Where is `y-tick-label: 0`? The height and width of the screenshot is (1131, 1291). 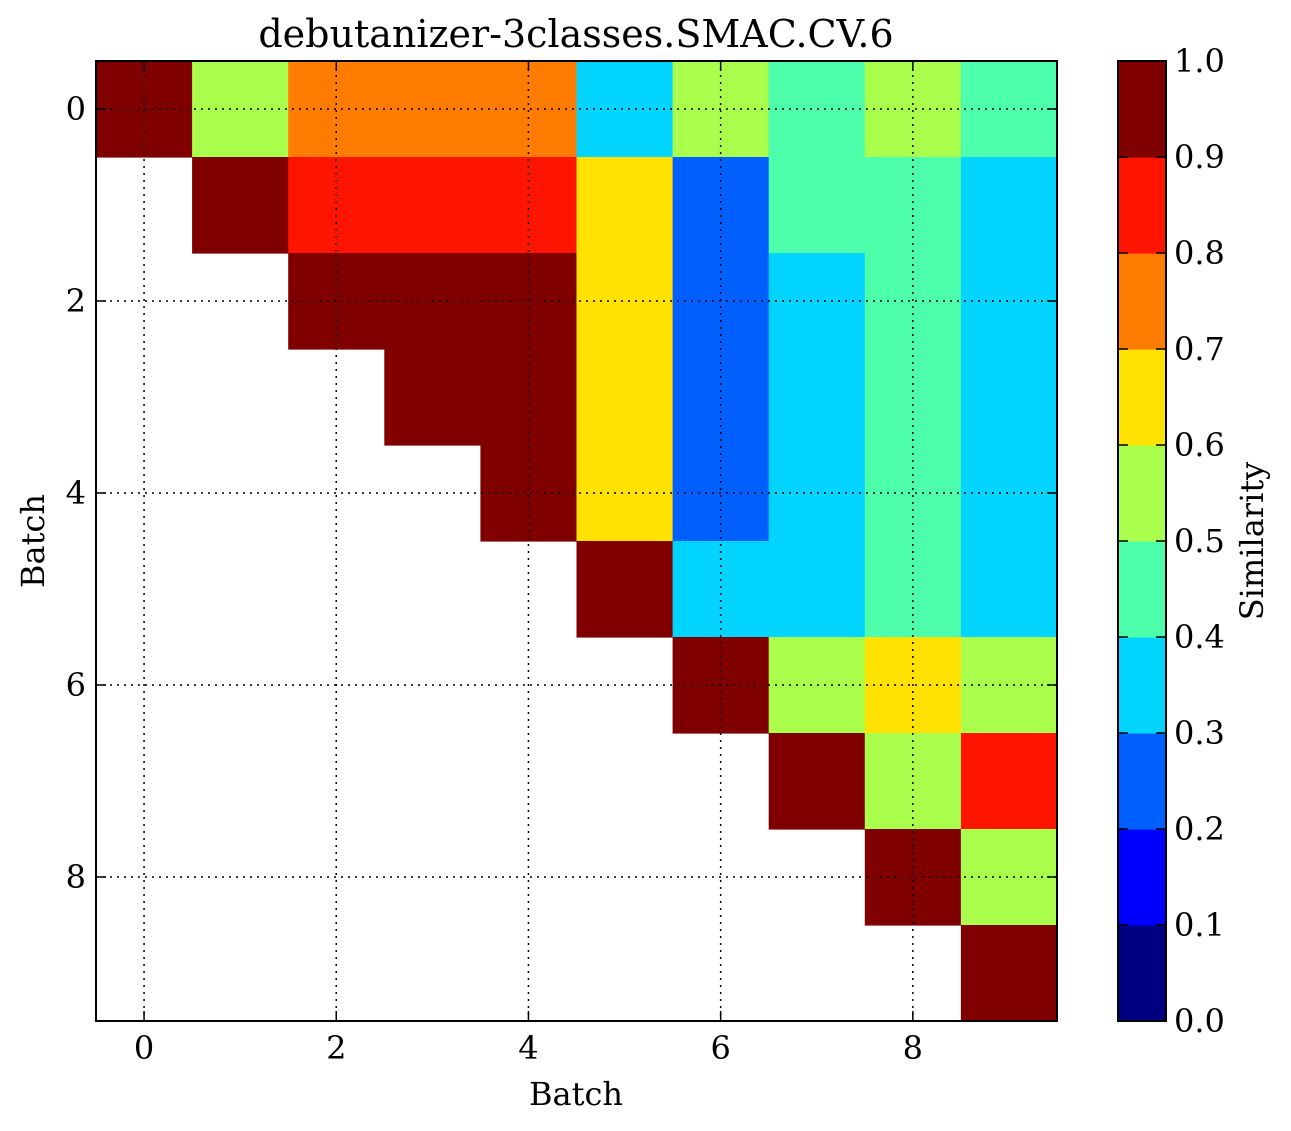 y-tick-label: 0 is located at coordinates (76, 109).